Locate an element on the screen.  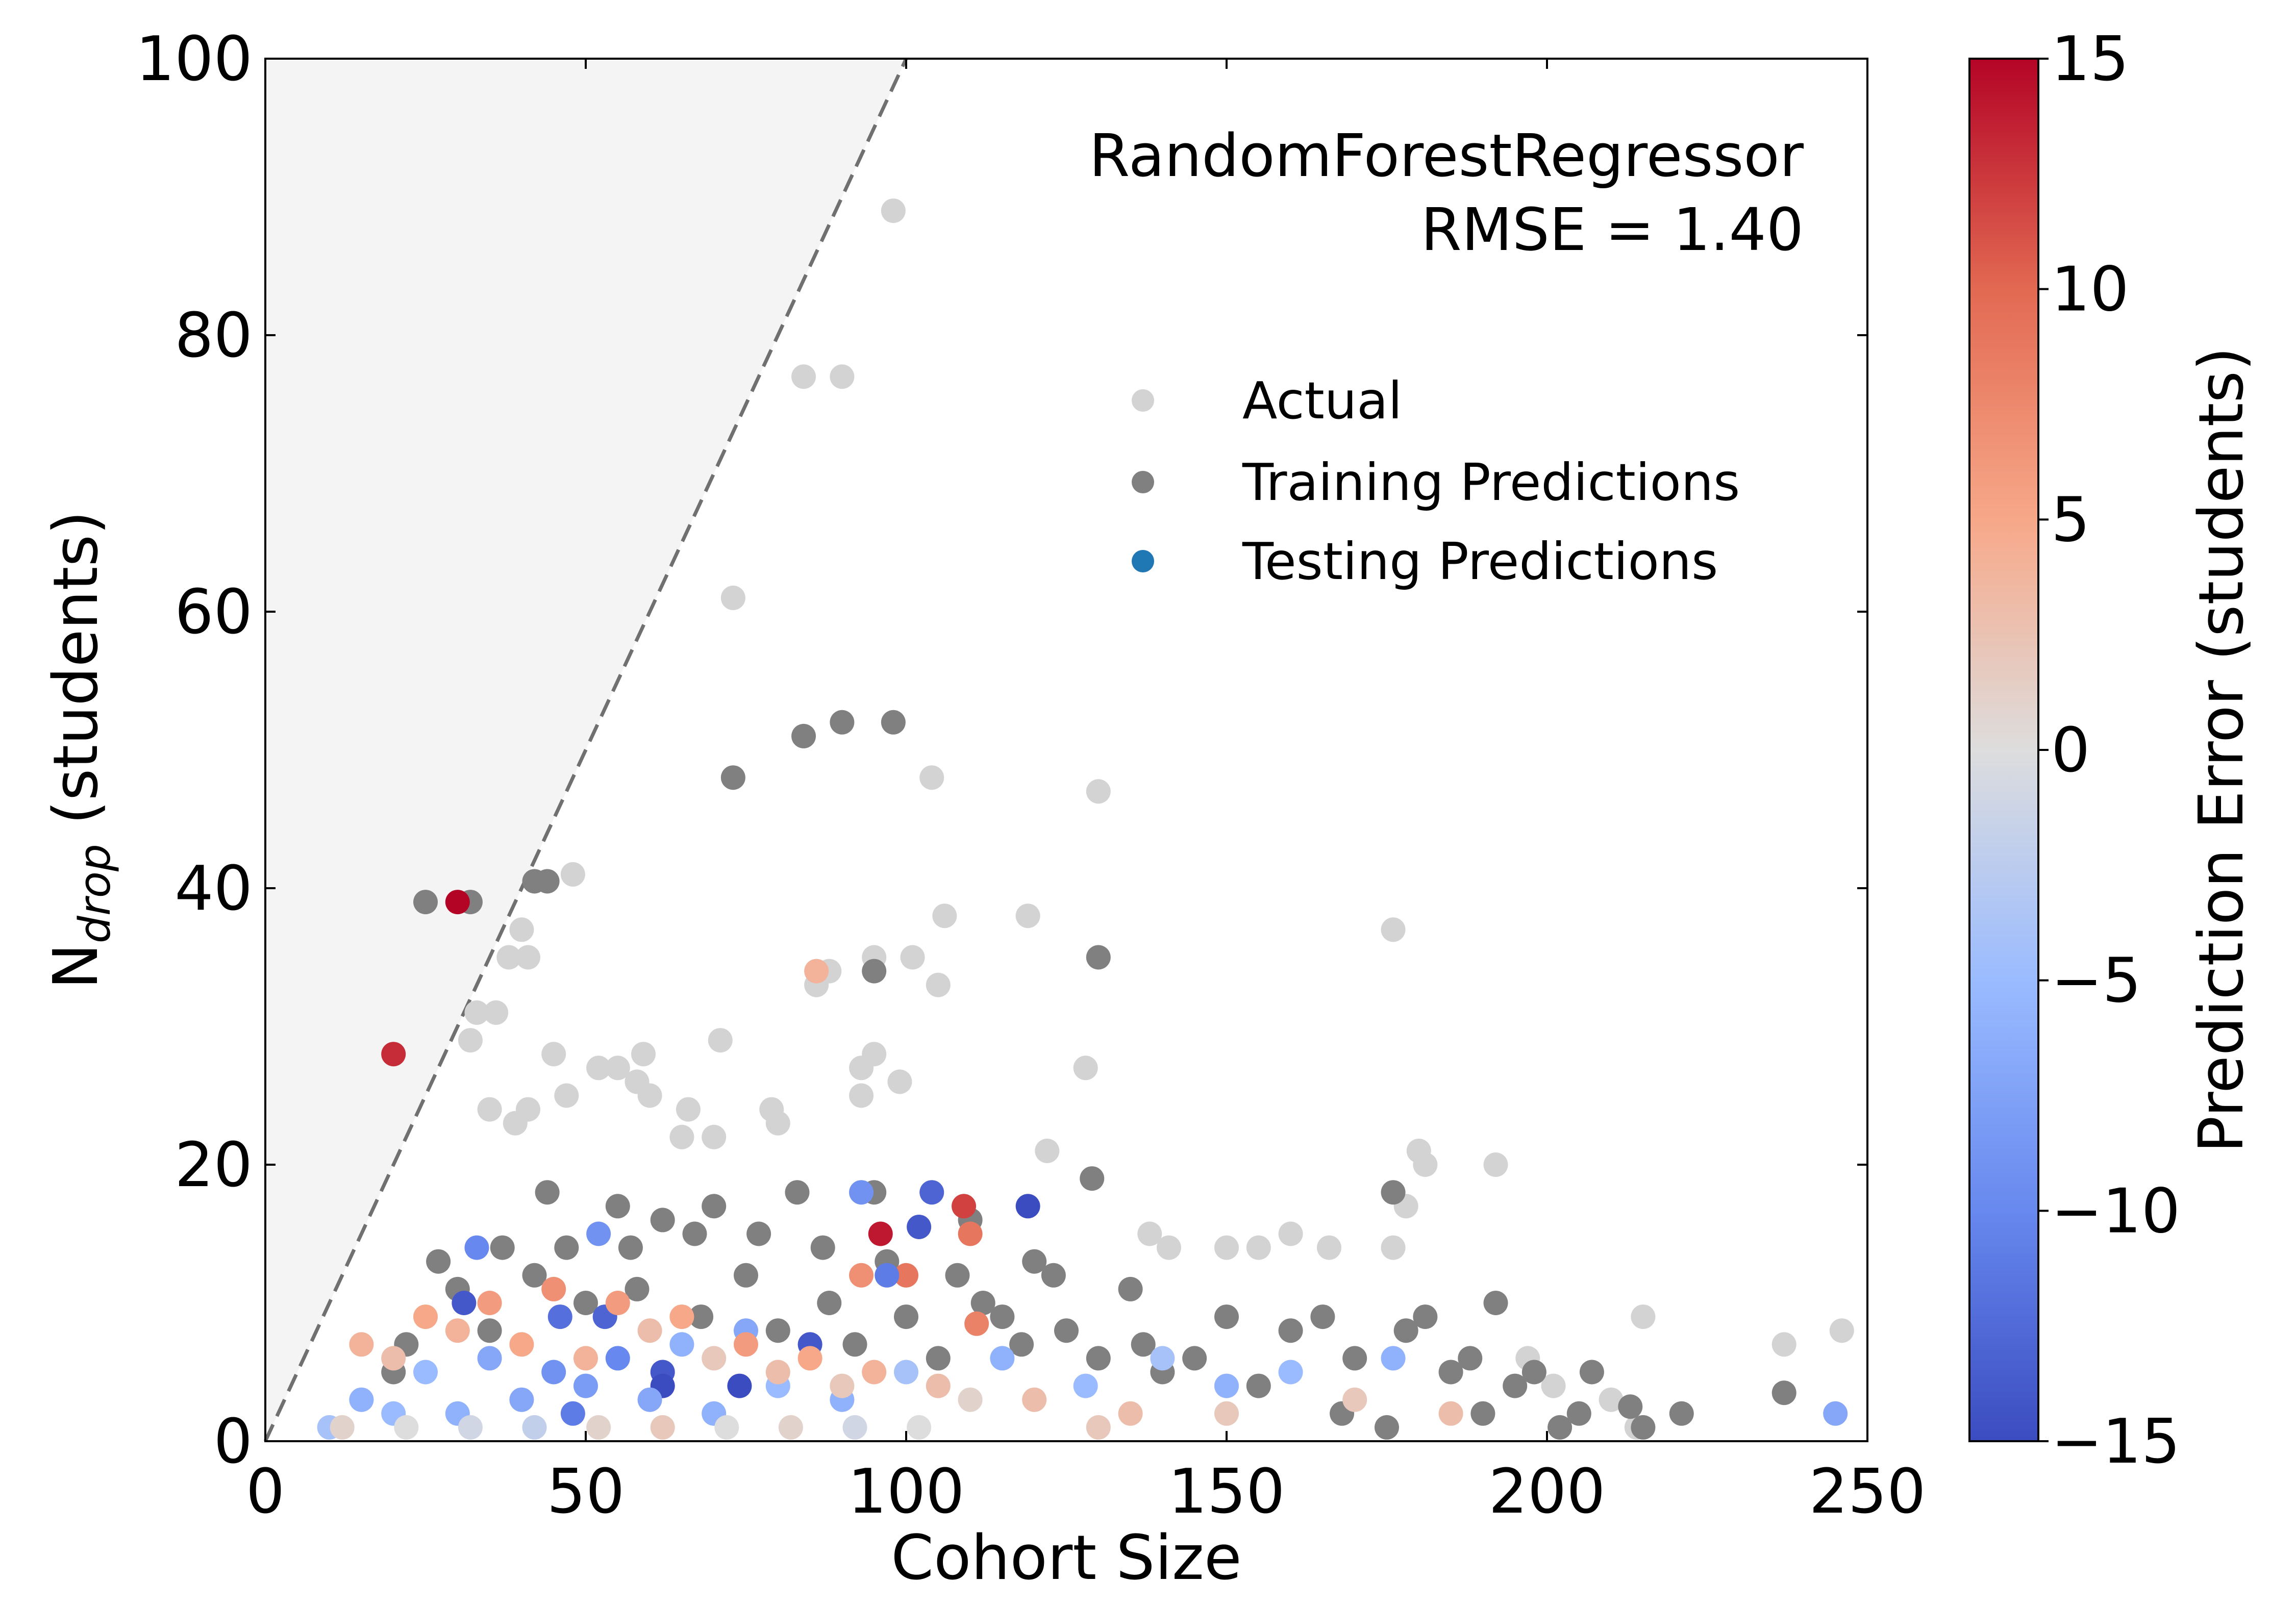
y-axis-title-main: N is located at coordinates (77, 966).